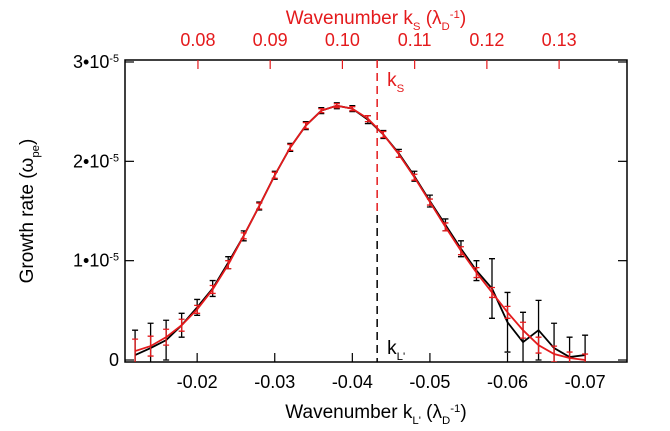  I want to click on x-axis-title: Wavenumber kL' (λD-1), so click(375, 414).